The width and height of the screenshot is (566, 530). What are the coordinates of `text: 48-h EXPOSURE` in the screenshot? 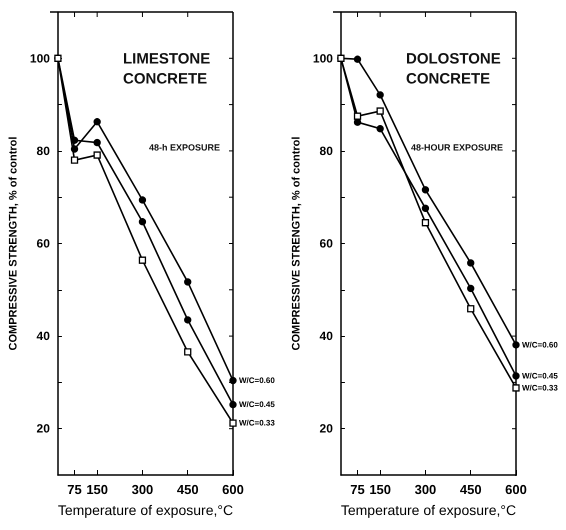 It's located at (184, 147).